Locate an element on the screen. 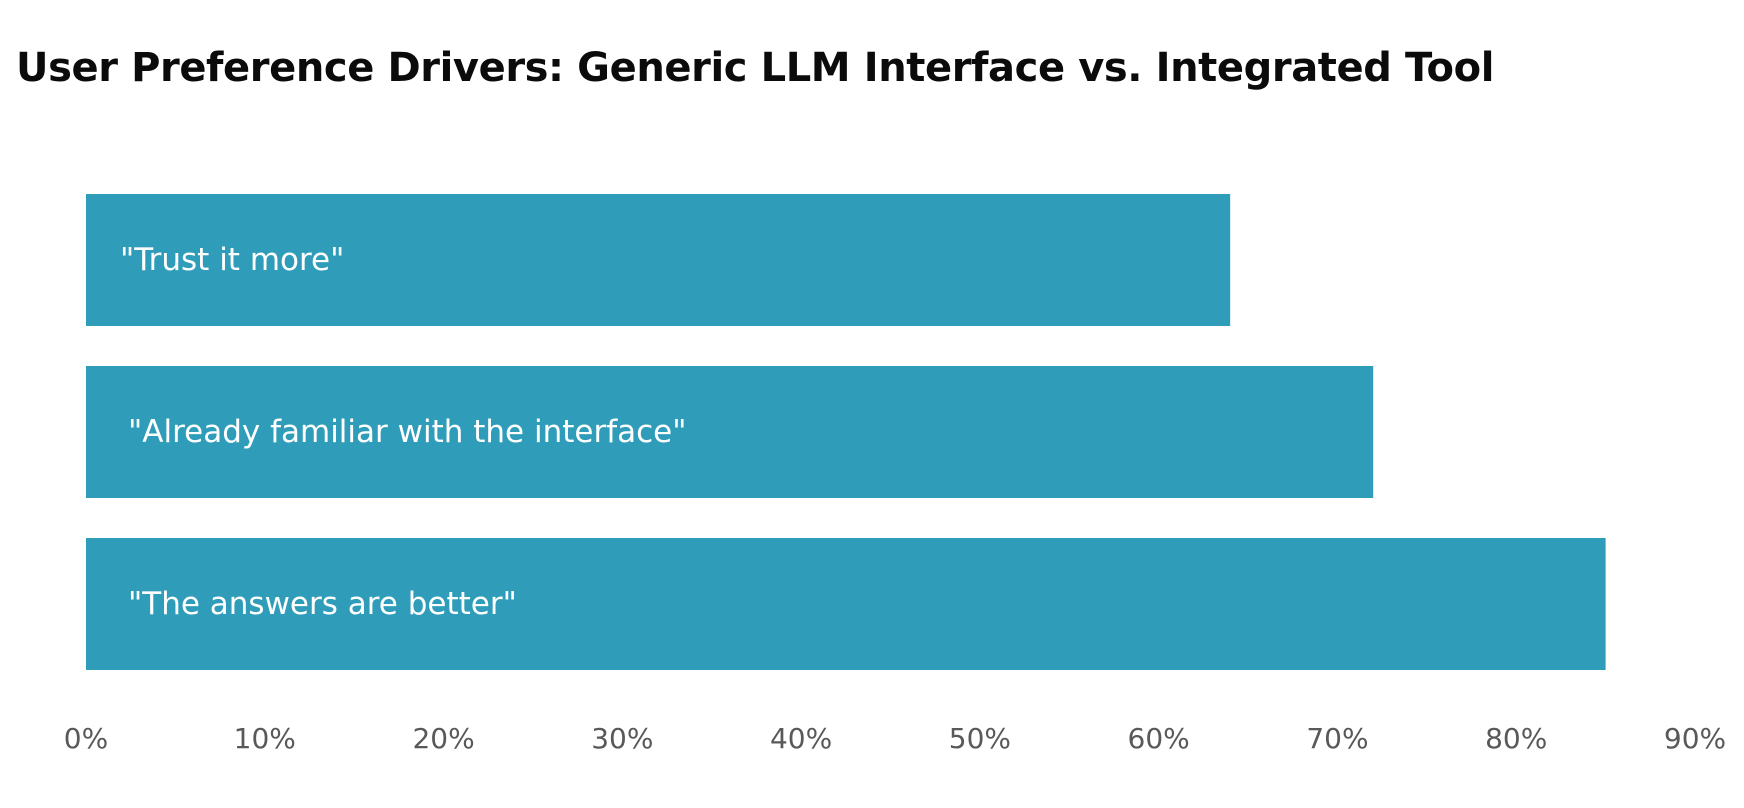  x-axis-ticks: 0% 10% 20% 30% 40% 50% 60% 70% 80% 90% is located at coordinates (895, 738).